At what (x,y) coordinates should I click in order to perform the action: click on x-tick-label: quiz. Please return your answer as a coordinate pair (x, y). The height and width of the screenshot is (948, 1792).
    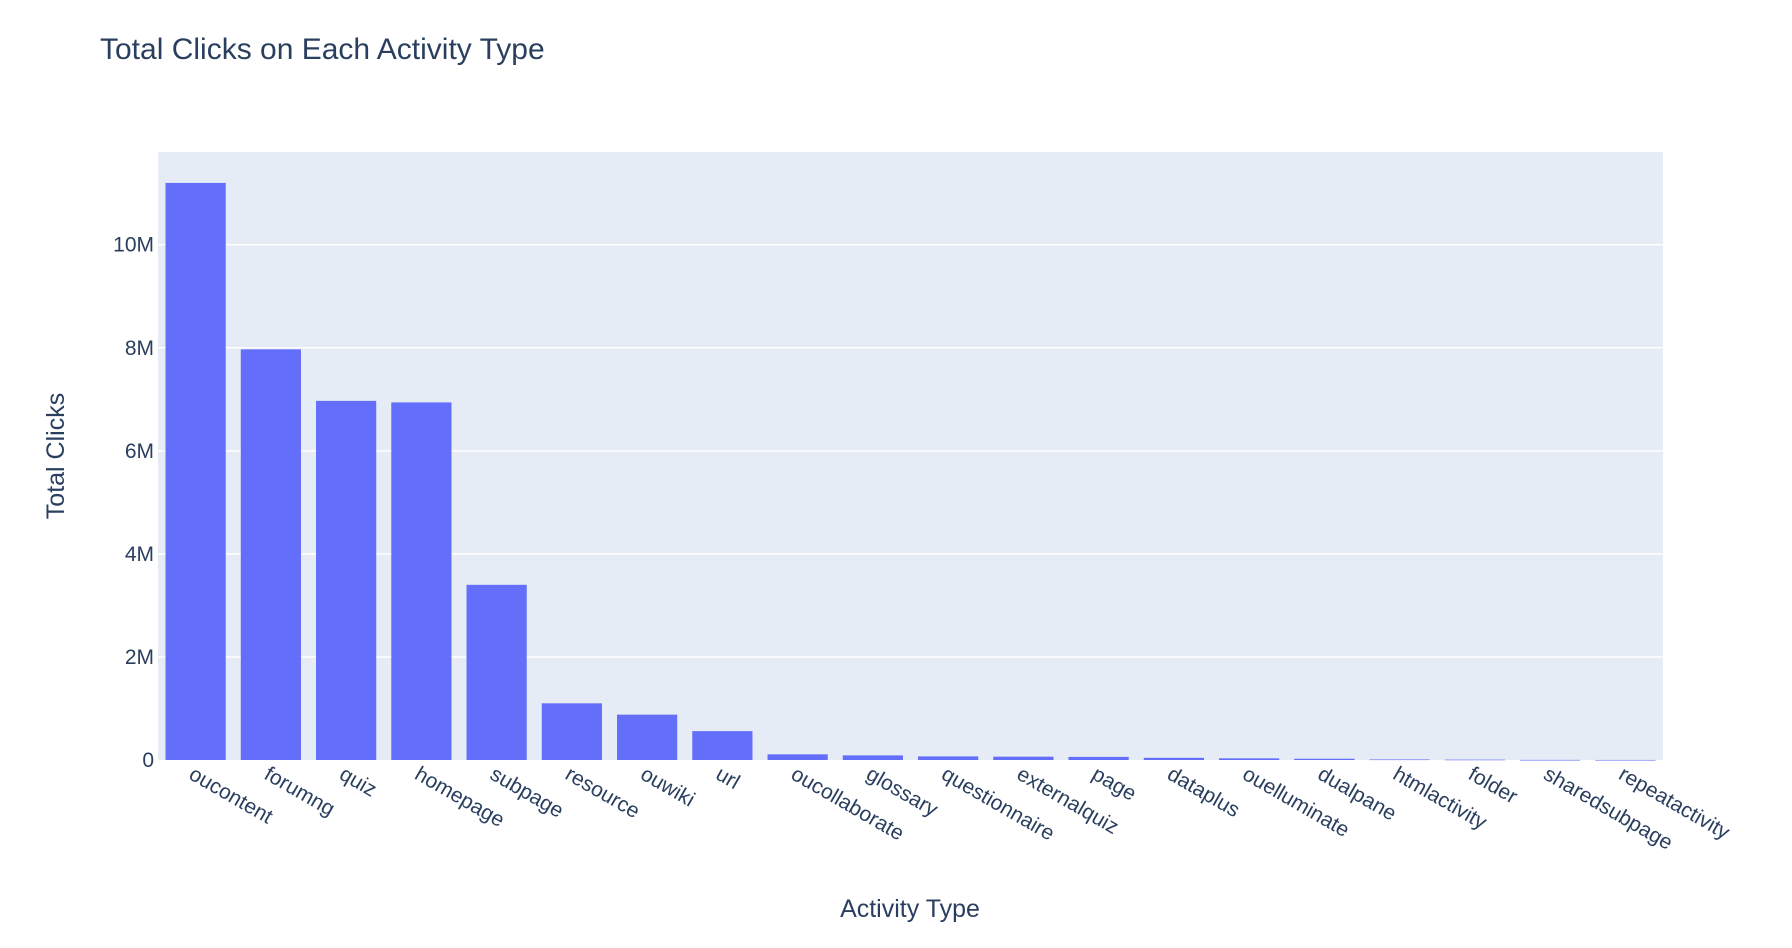
    Looking at the image, I should click on (358, 781).